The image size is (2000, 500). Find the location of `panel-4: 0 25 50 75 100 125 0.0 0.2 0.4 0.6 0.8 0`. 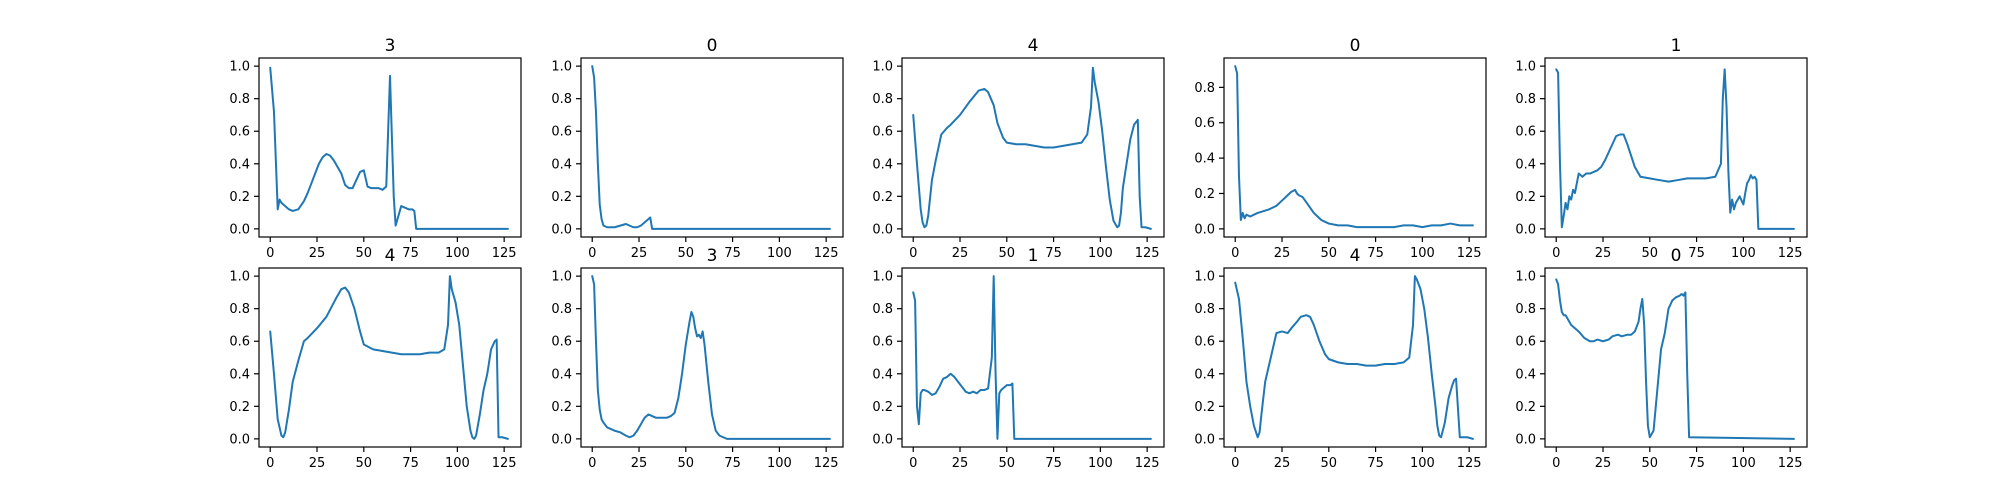

panel-4: 0 25 50 75 100 125 0.0 0.2 0.4 0.6 0.8 0 is located at coordinates (1340, 148).